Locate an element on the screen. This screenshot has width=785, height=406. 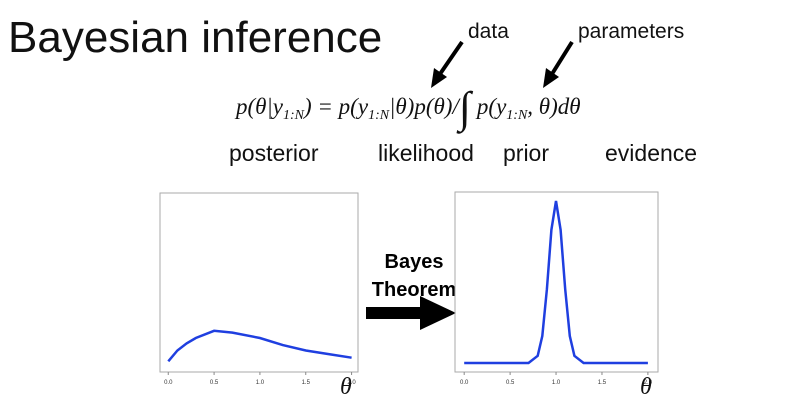
formula-part: ) = p(y is located at coordinates (335, 106).